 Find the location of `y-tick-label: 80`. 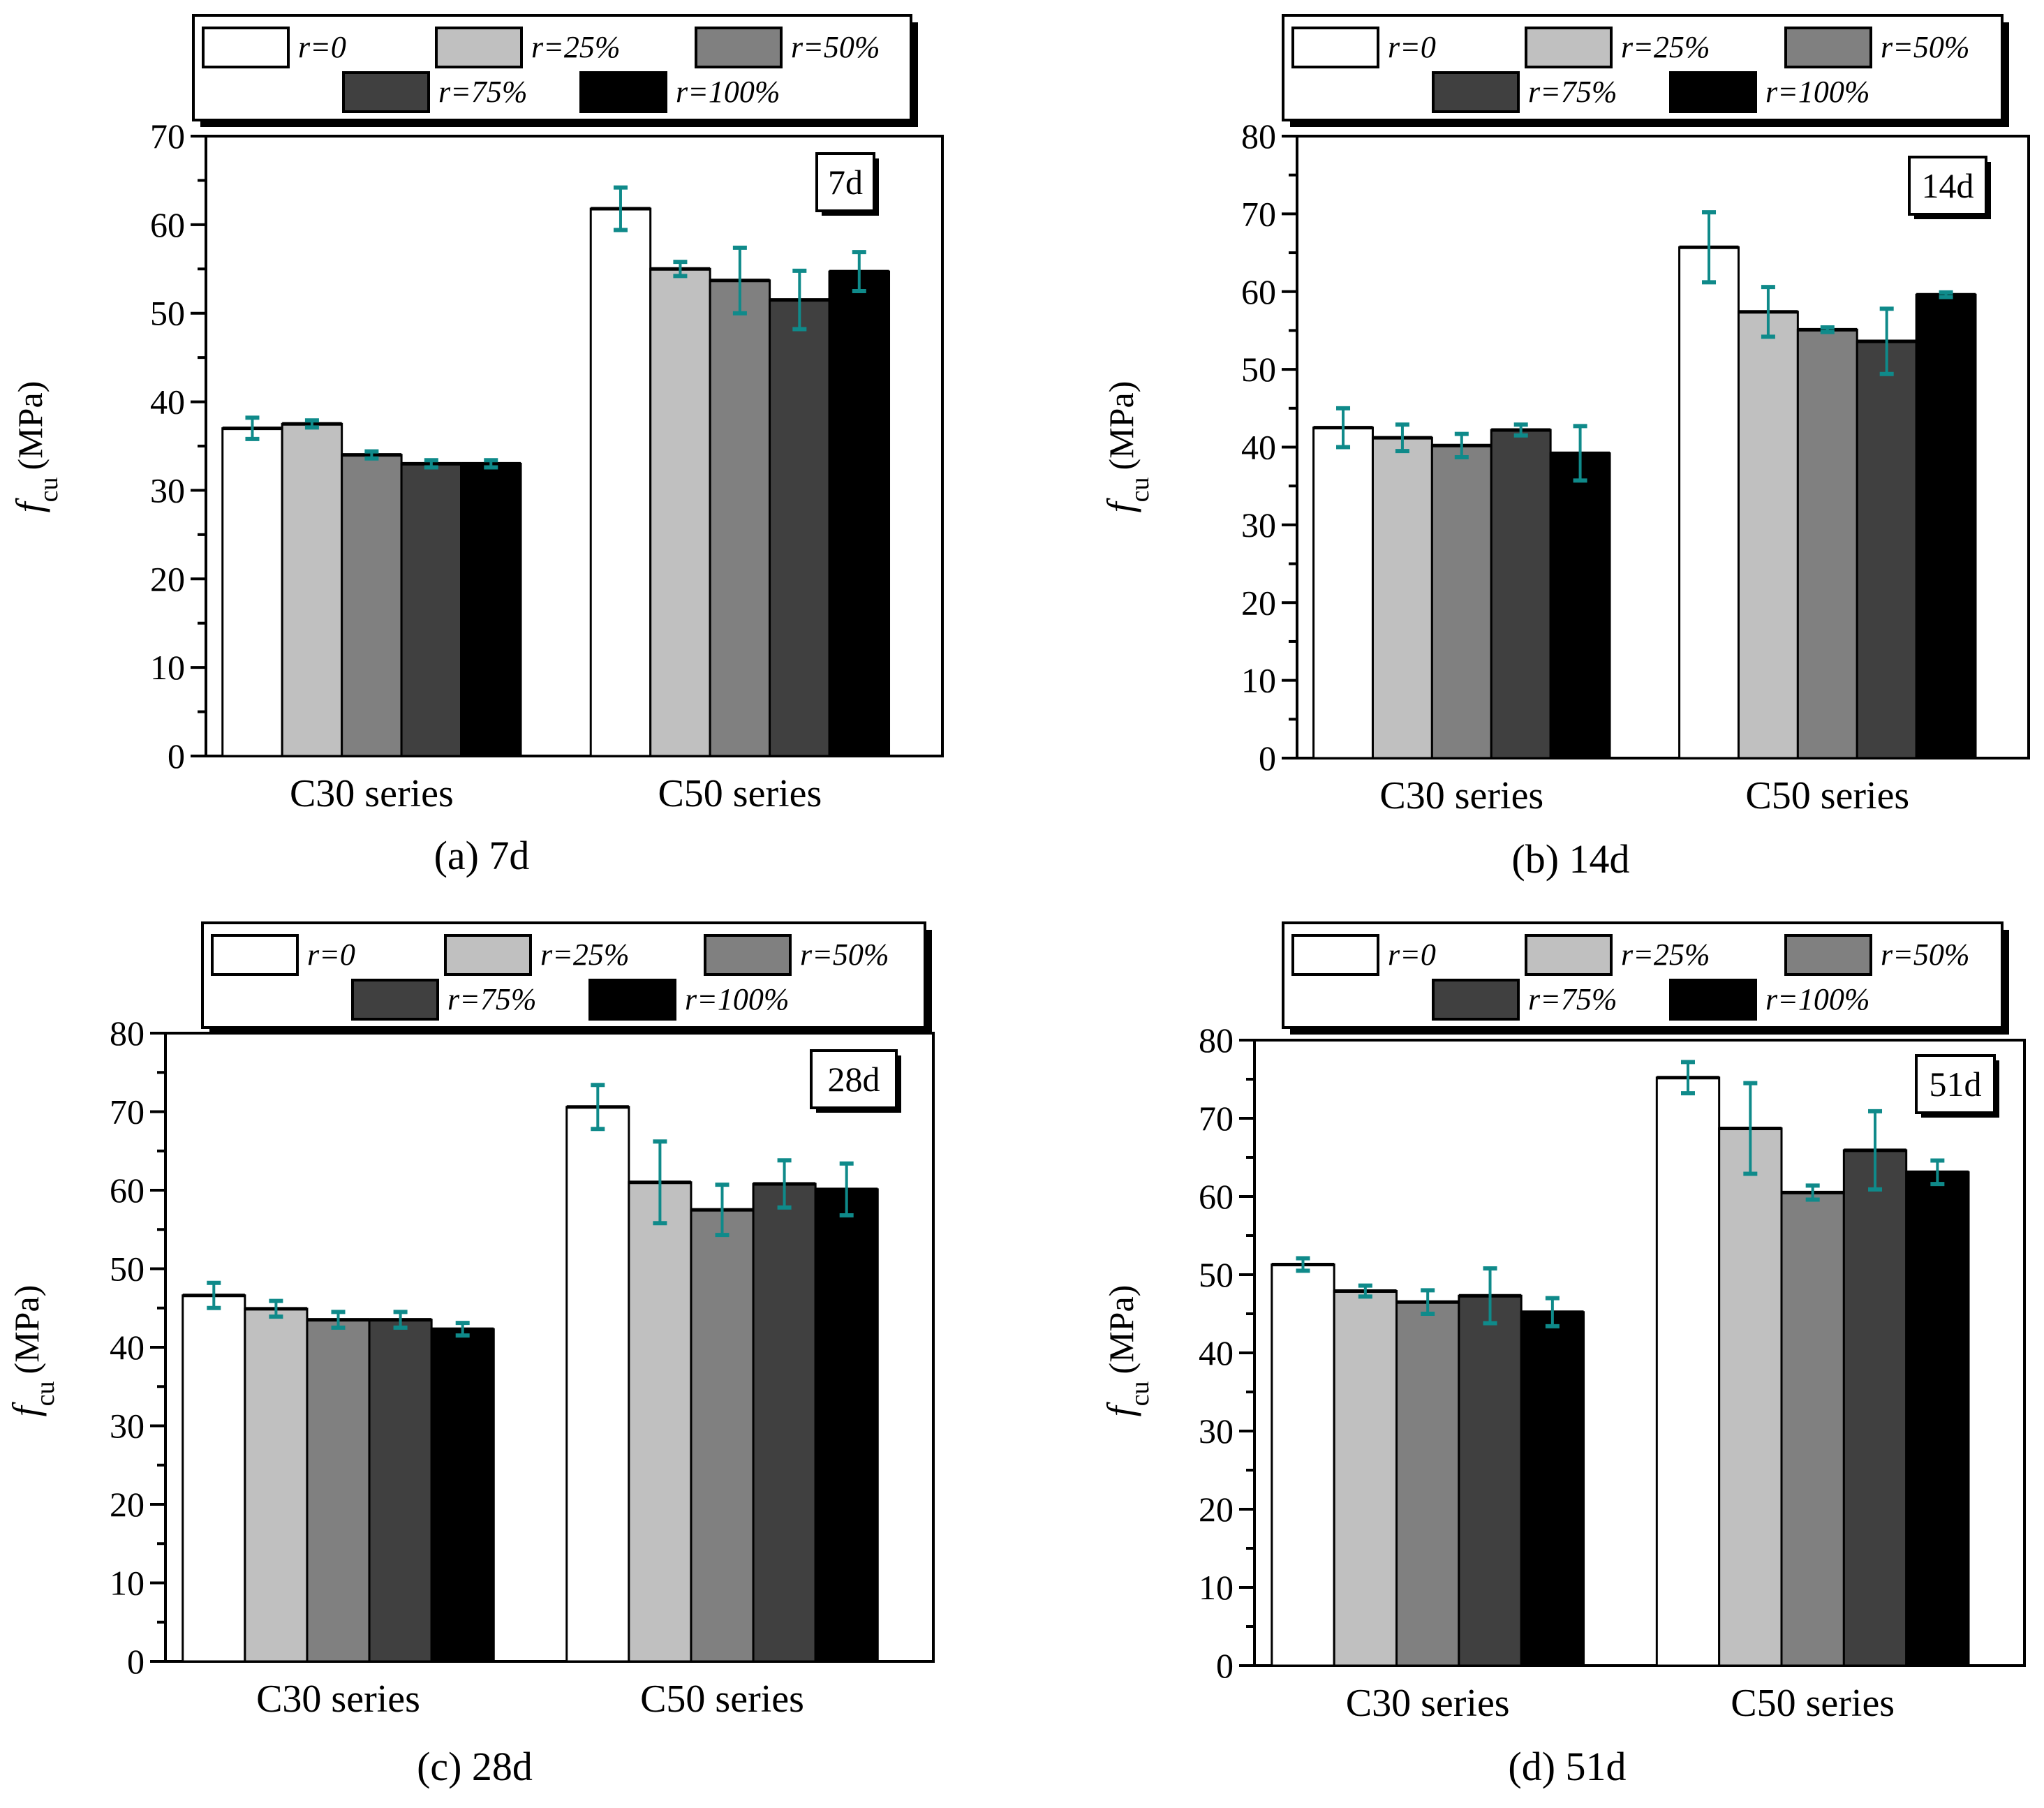

y-tick-label: 80 is located at coordinates (127, 1033).